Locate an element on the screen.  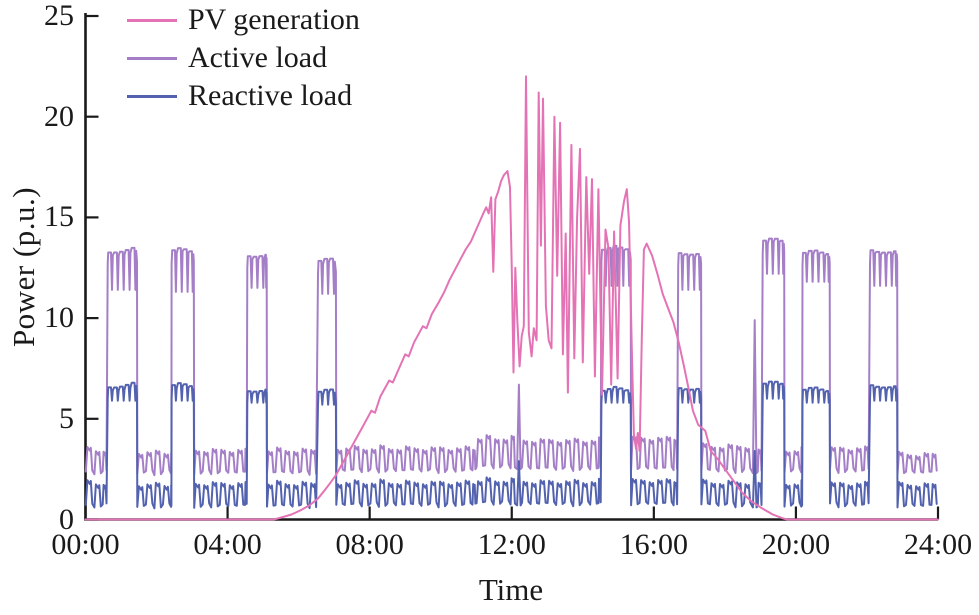
x-axis-label: Time is located at coordinates (511, 589).